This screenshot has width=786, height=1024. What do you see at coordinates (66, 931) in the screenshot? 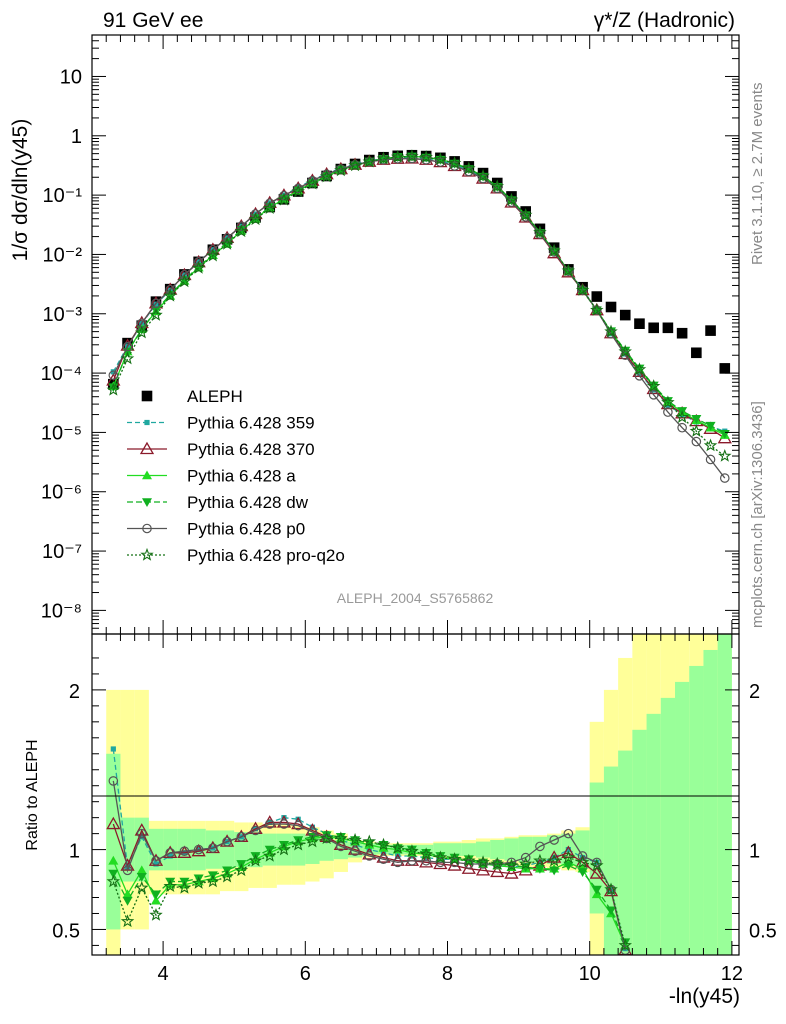
I see `ratio-y-tick-label: 0.5` at bounding box center [66, 931].